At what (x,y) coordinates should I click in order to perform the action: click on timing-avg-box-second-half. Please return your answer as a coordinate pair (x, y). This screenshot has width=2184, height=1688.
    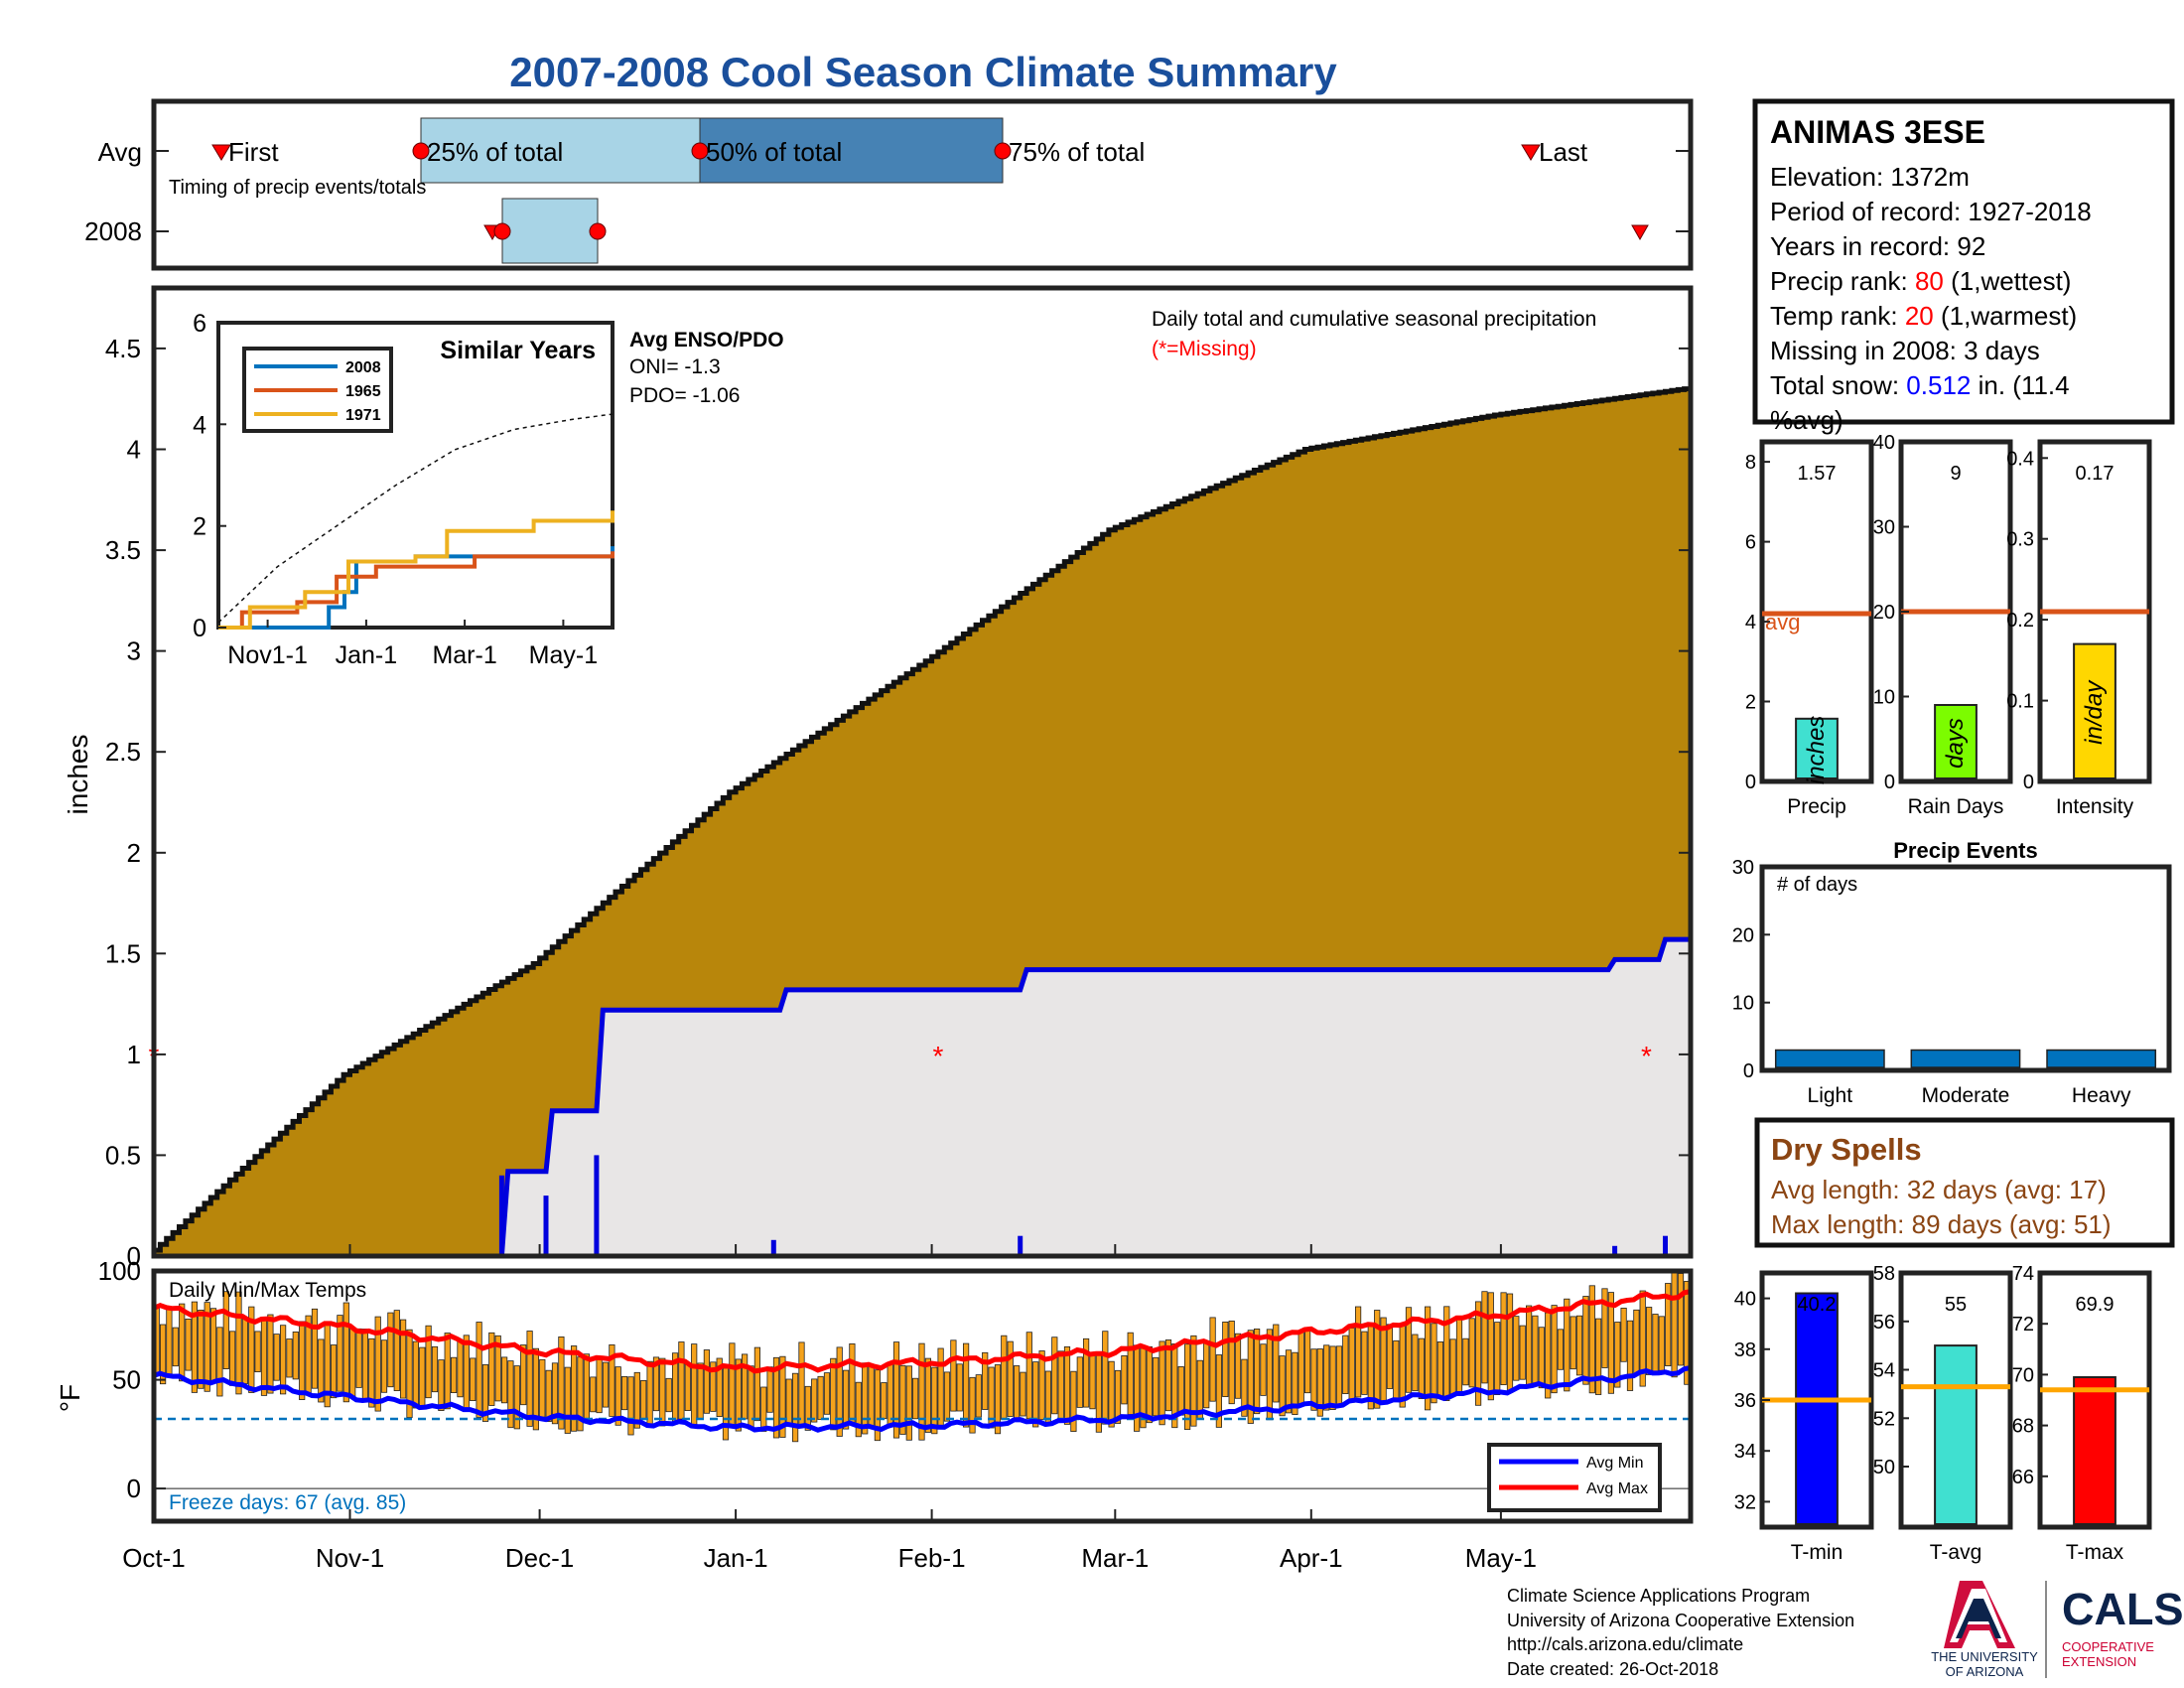
    Looking at the image, I should click on (851, 150).